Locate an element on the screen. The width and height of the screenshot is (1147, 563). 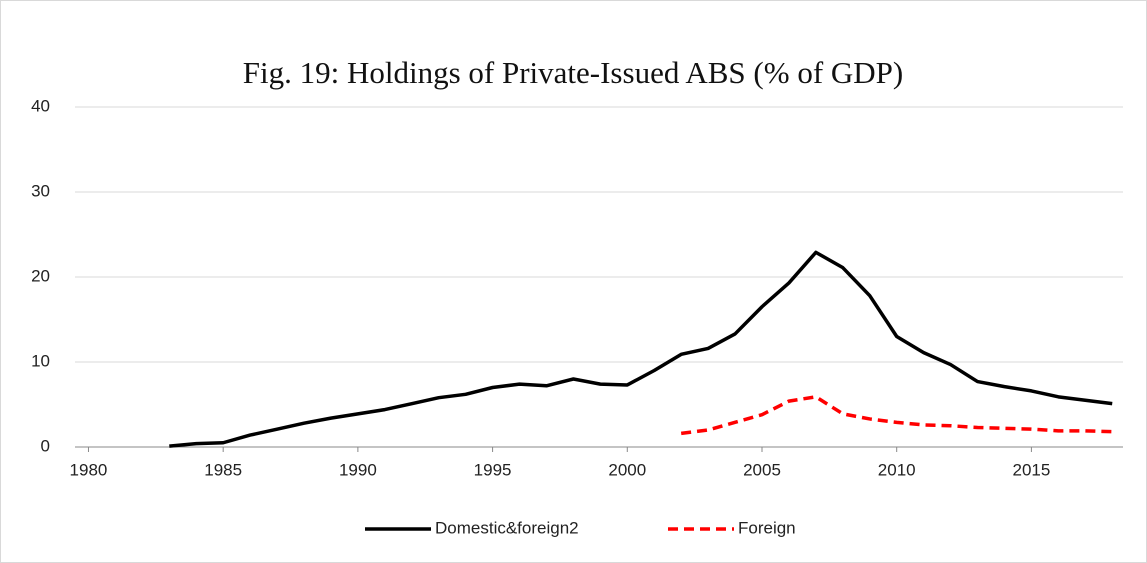
x-tick-label: 1985 is located at coordinates (223, 469).